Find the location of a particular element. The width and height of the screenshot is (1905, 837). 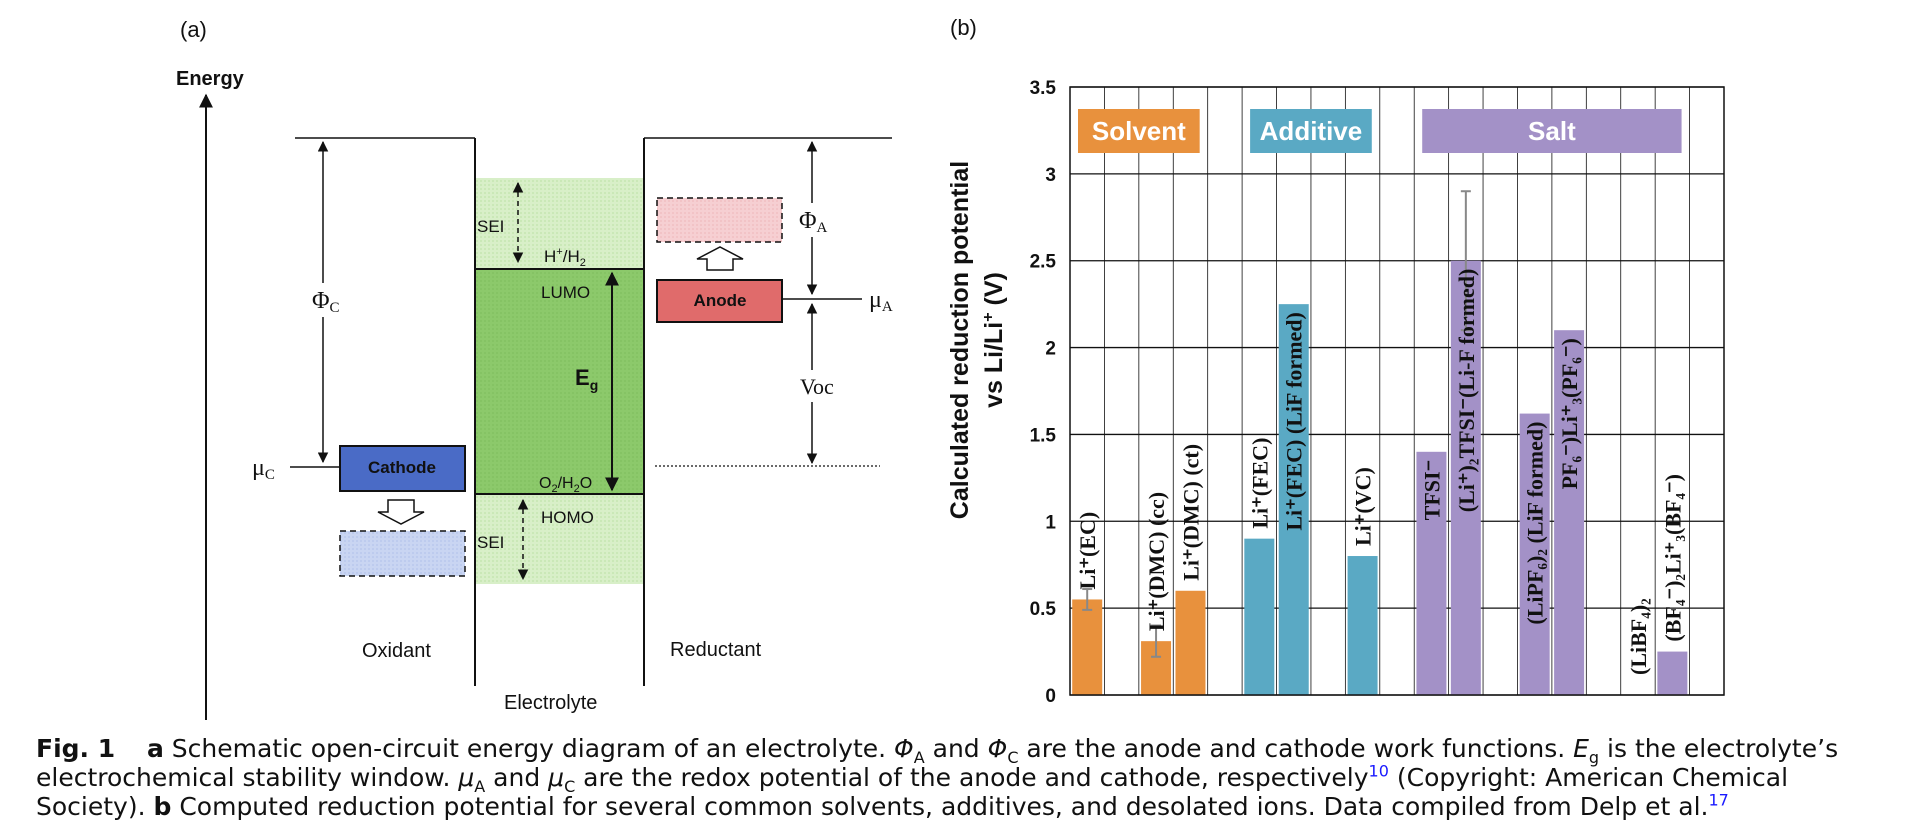

voc-label: Voc is located at coordinates (817, 386).